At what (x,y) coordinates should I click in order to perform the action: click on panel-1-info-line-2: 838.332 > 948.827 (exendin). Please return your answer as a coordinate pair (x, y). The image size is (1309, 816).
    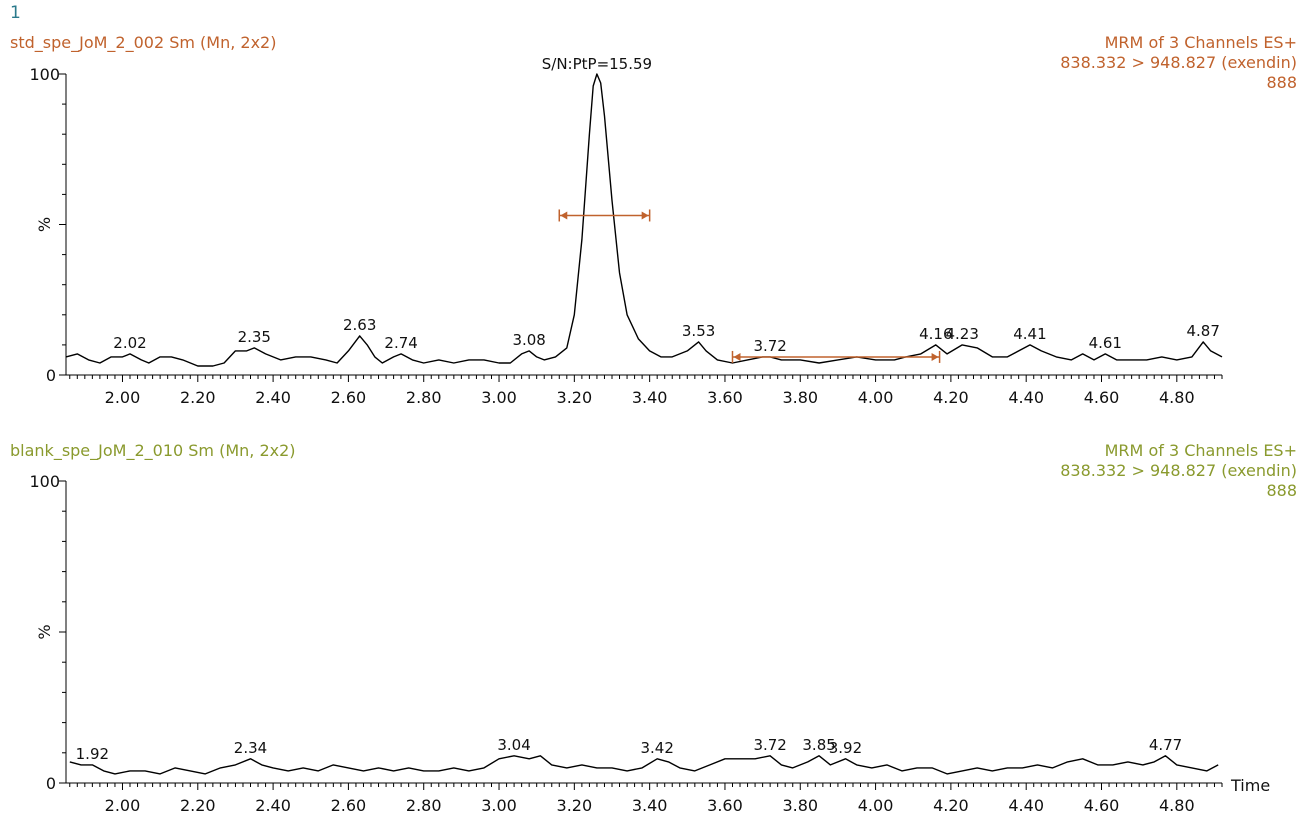
    Looking at the image, I should click on (1178, 62).